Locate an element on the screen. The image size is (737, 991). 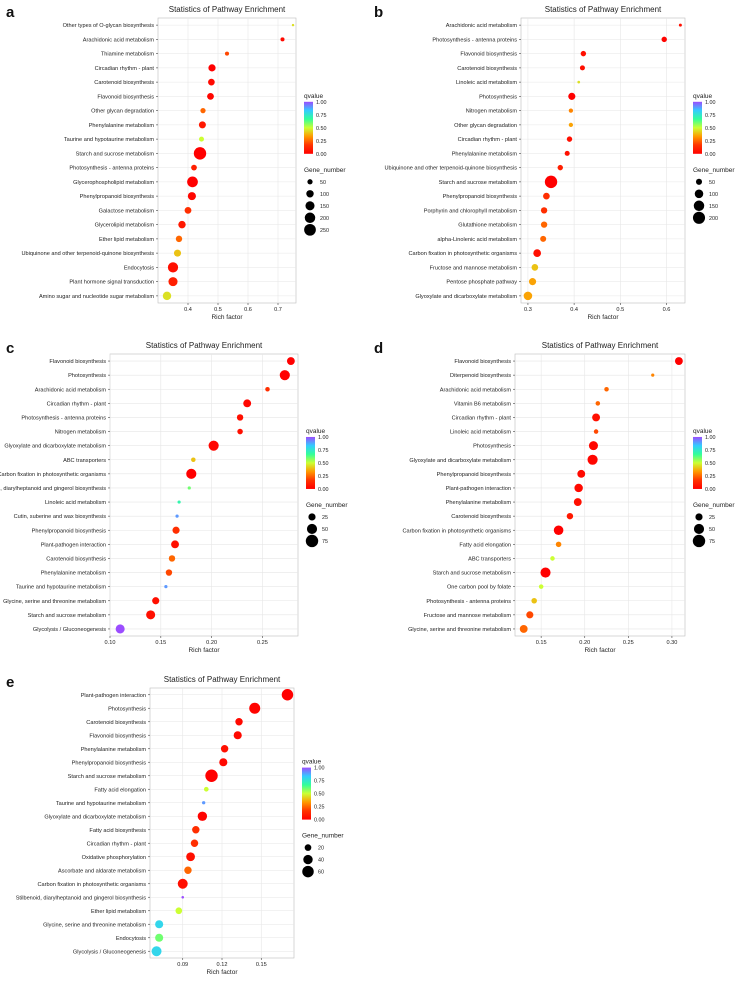
x-tick-label: 0.20 is located at coordinates (211, 643).